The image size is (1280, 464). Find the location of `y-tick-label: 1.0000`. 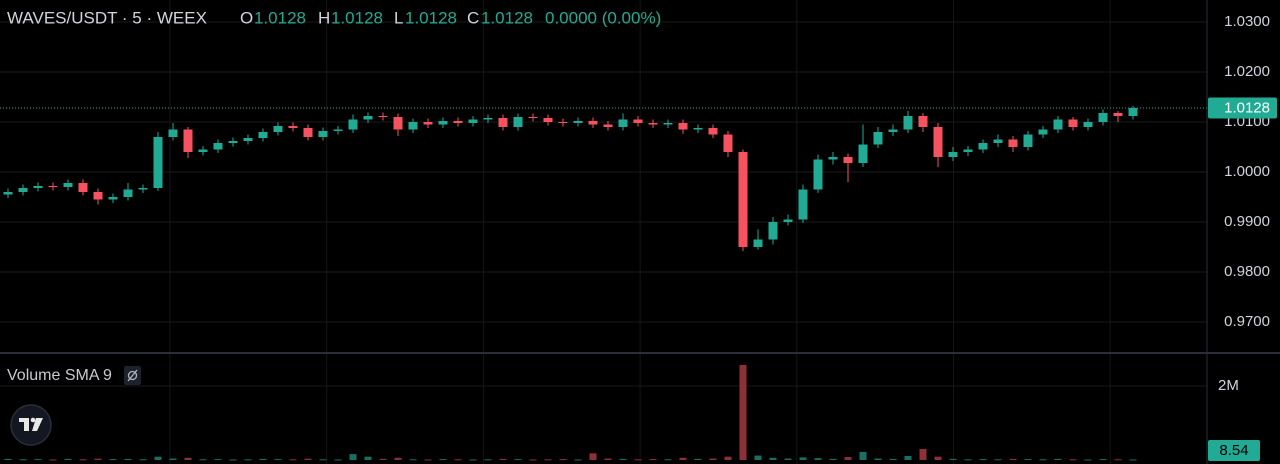

y-tick-label: 1.0000 is located at coordinates (1247, 171).